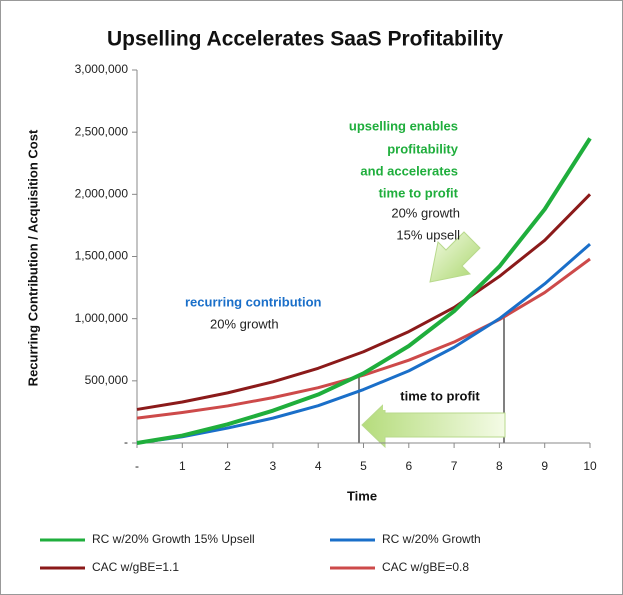 This screenshot has width=623, height=595. What do you see at coordinates (227, 466) in the screenshot?
I see `x-tick-label: 2` at bounding box center [227, 466].